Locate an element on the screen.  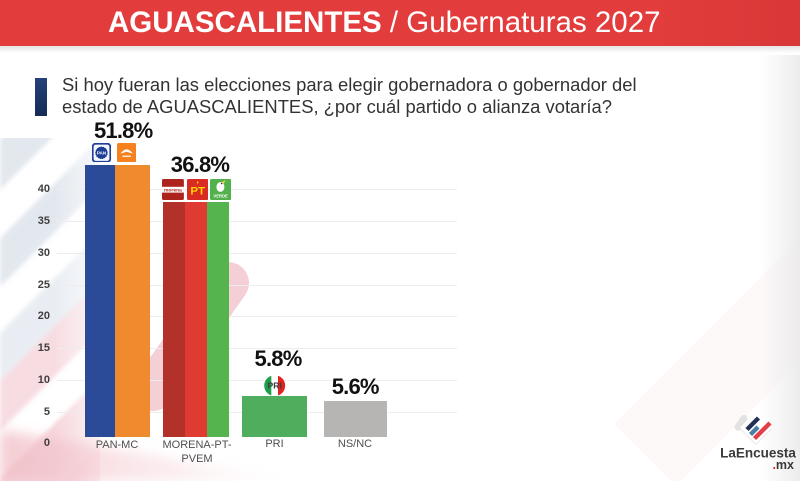
svg-text: VERDE is located at coordinates (221, 195).